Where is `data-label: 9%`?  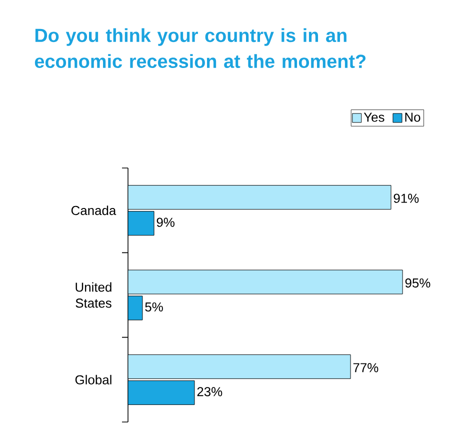 data-label: 9% is located at coordinates (165, 222).